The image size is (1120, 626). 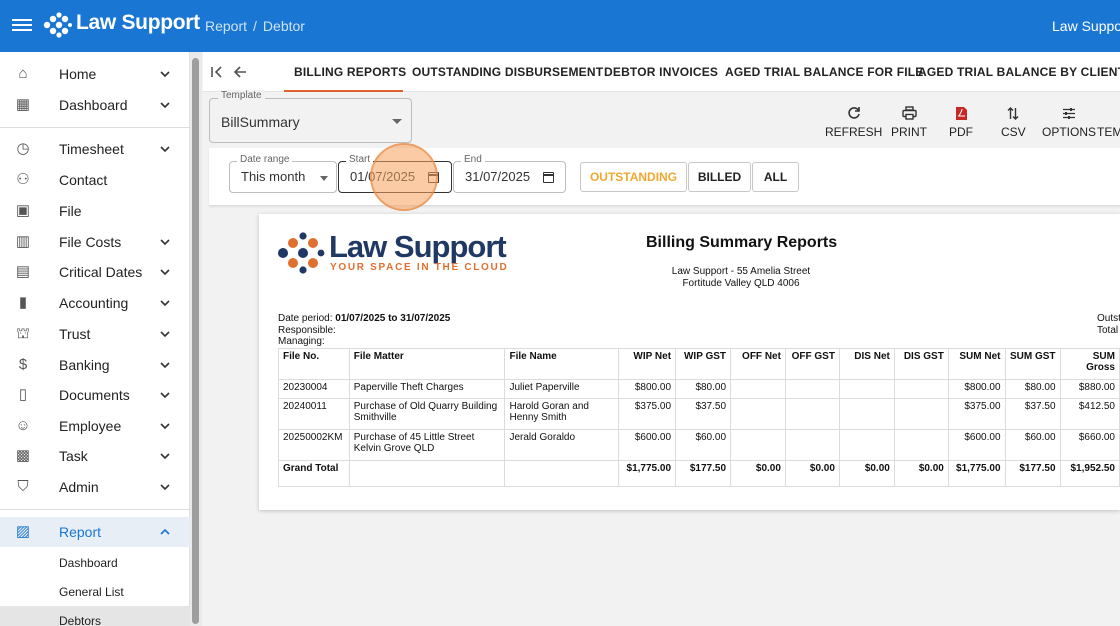 I want to click on sidebar-item-label: Critical Dates, so click(x=101, y=272).